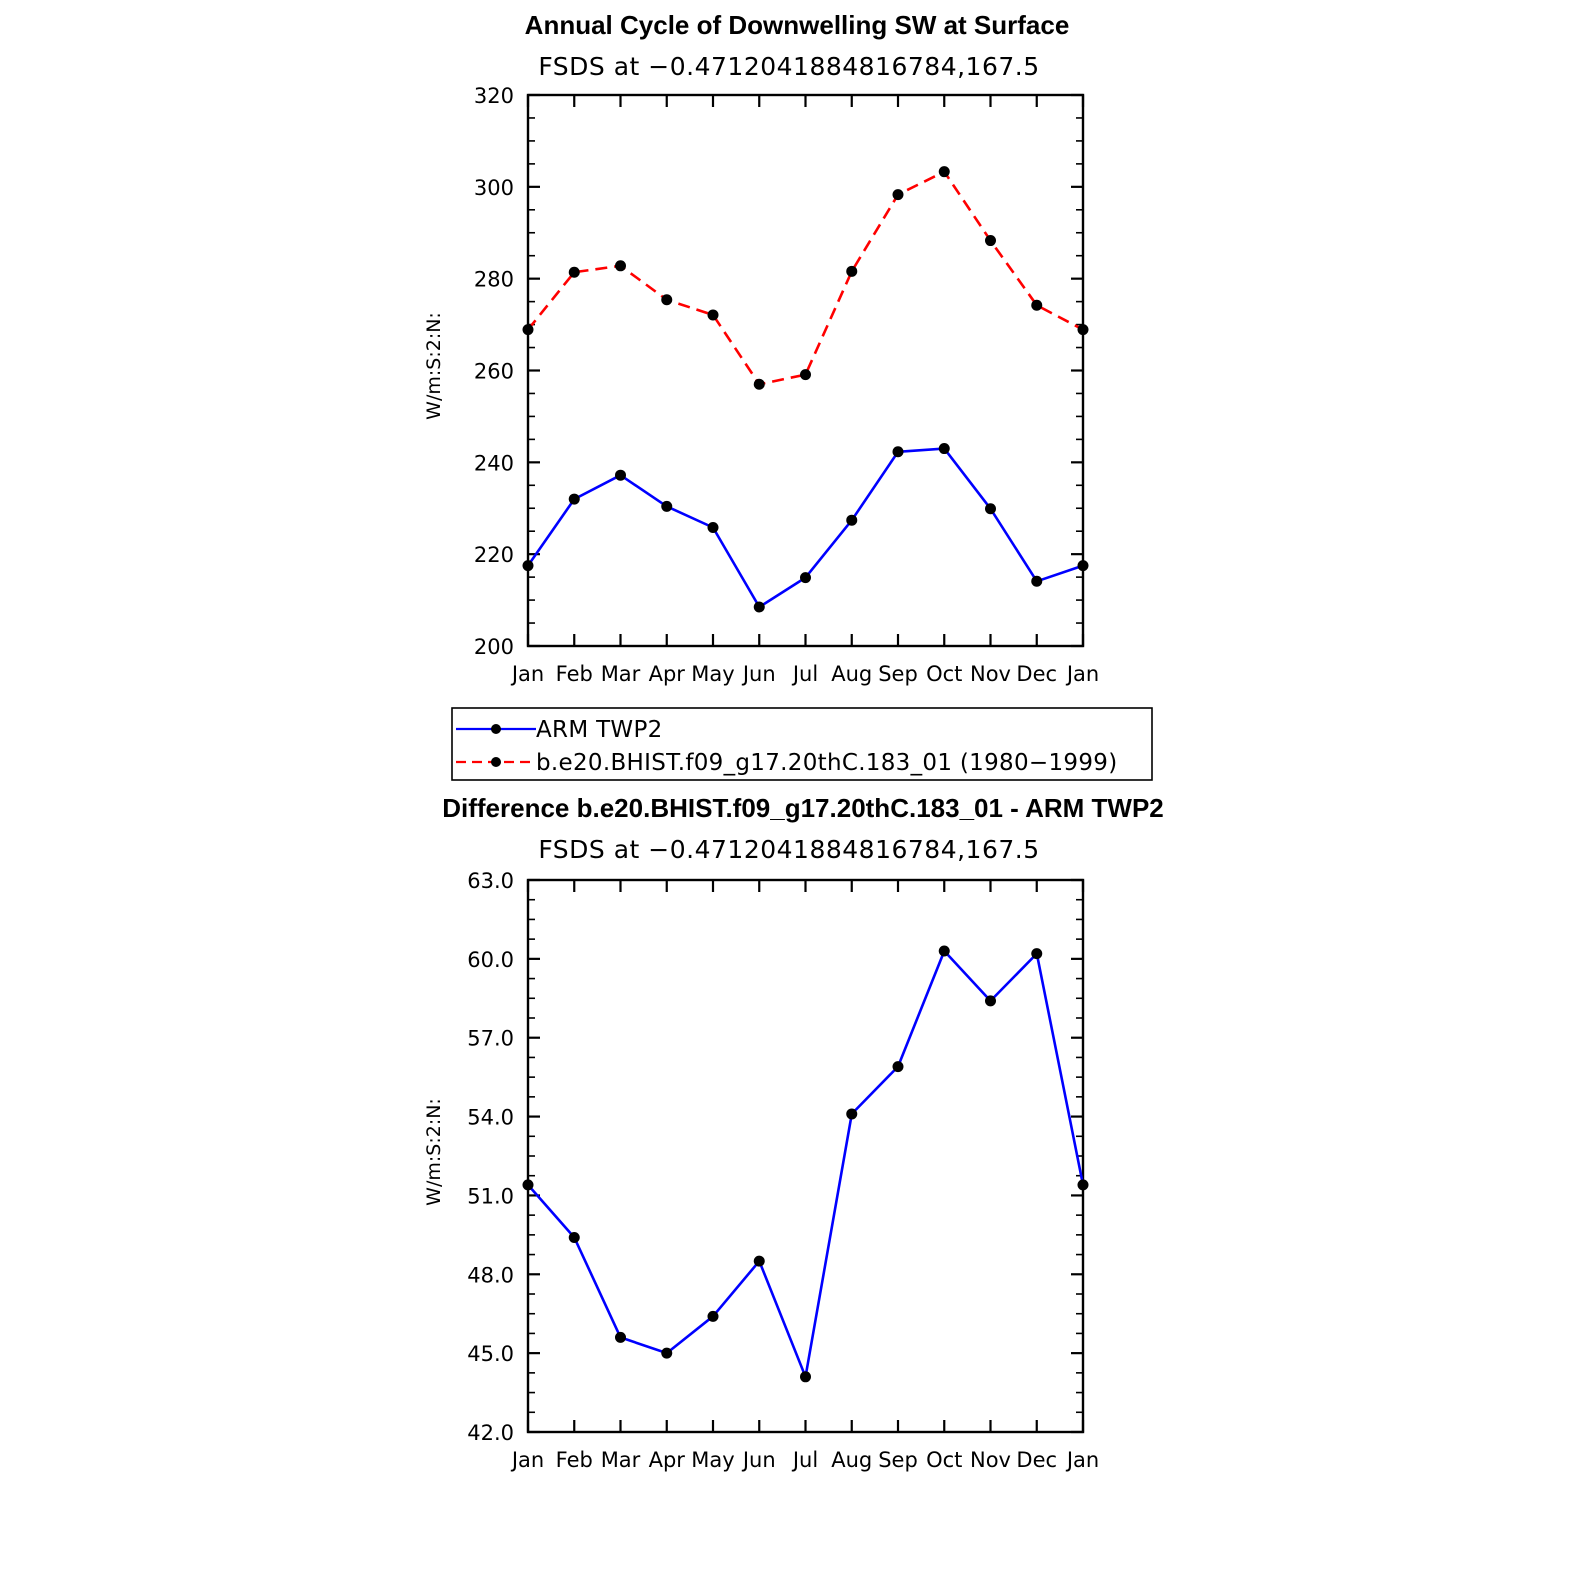 Image resolution: width=1574 pixels, height=1574 pixels. I want to click on legend-label-arm: ARM TWP2, so click(599, 730).